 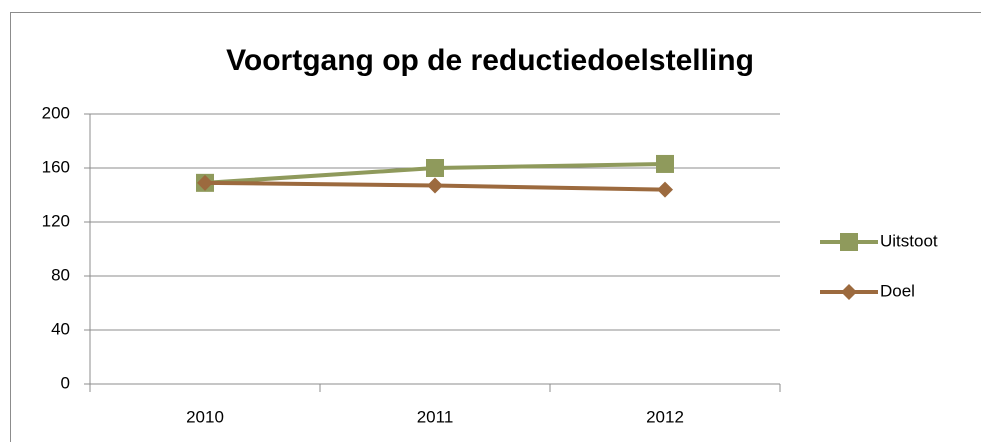 I want to click on legend-label: Doel, so click(x=897, y=290).